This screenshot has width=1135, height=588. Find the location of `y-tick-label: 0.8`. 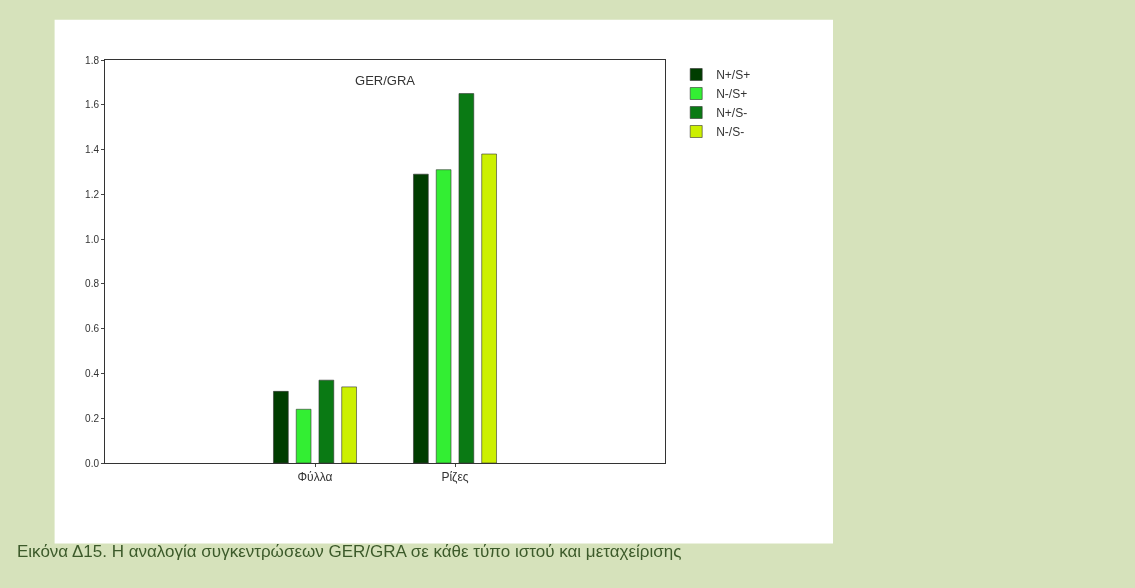

y-tick-label: 0.8 is located at coordinates (92, 284).